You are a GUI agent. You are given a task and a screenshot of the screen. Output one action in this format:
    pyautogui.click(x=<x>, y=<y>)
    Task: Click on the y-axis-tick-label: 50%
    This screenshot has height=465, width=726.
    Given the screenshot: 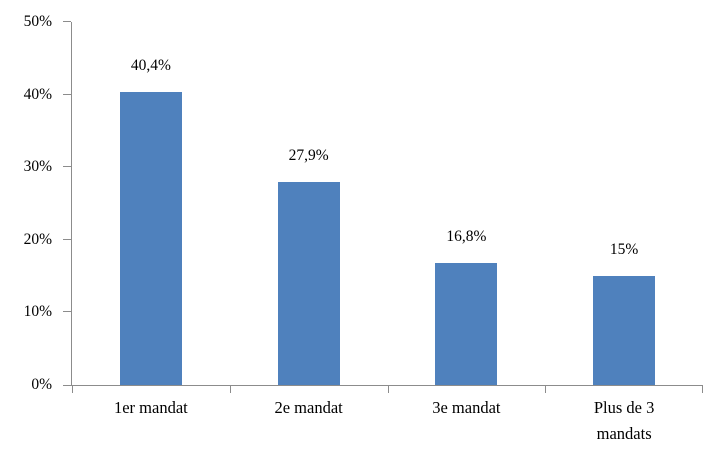 What is the action you would take?
    pyautogui.click(x=37, y=21)
    